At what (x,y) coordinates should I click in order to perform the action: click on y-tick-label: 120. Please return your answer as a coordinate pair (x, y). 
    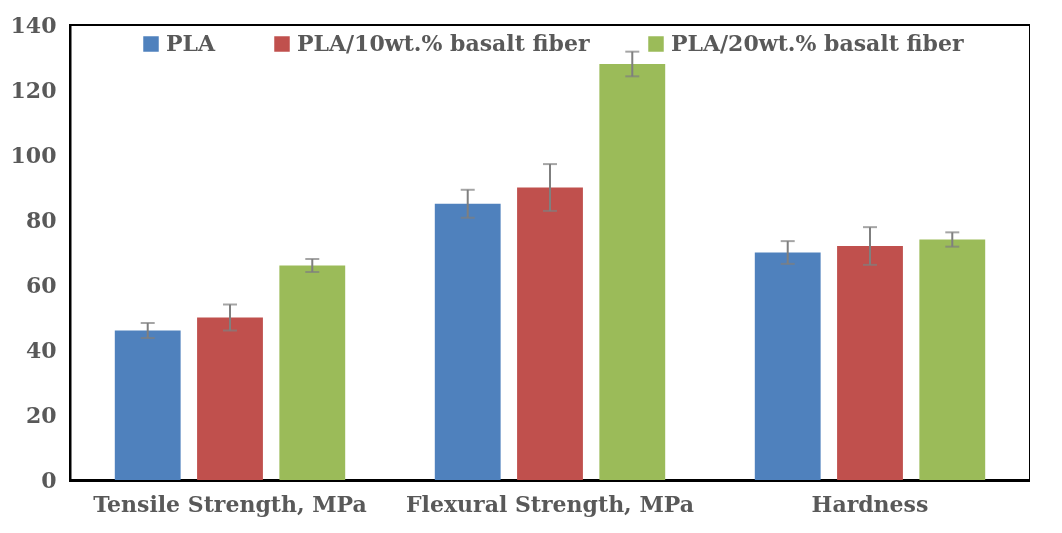
    Looking at the image, I should click on (33, 89).